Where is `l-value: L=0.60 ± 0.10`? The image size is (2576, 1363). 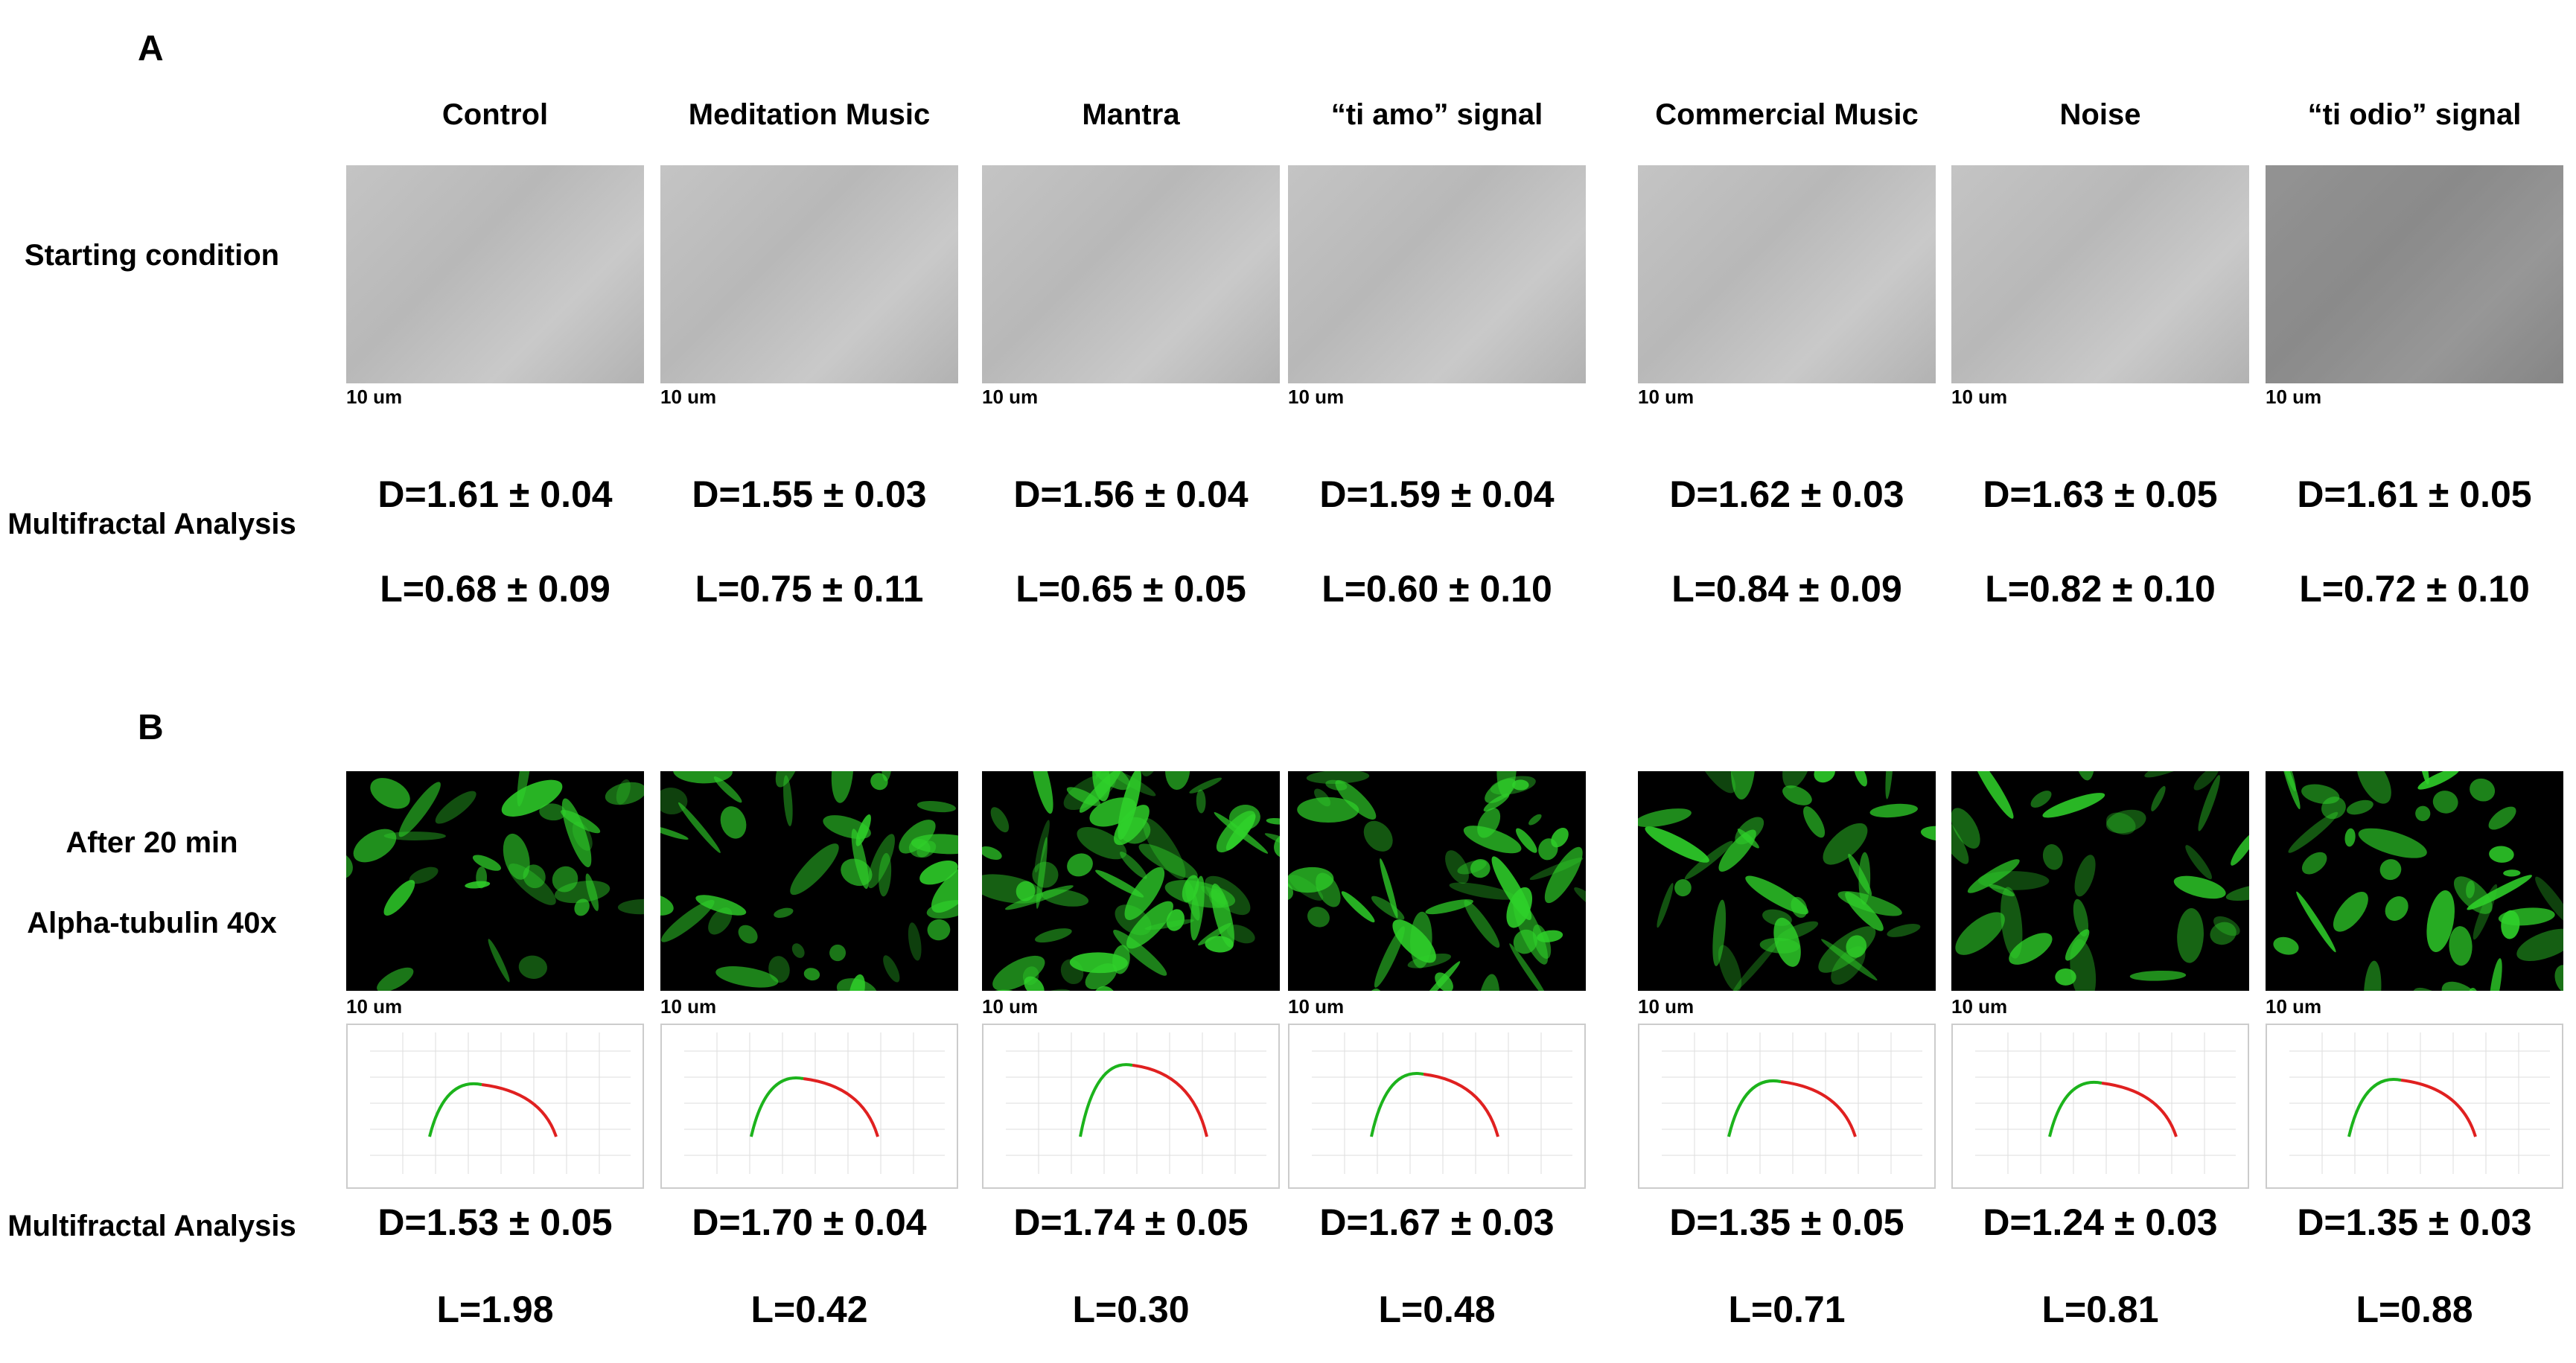
l-value: L=0.60 ± 0.10 is located at coordinates (1437, 589).